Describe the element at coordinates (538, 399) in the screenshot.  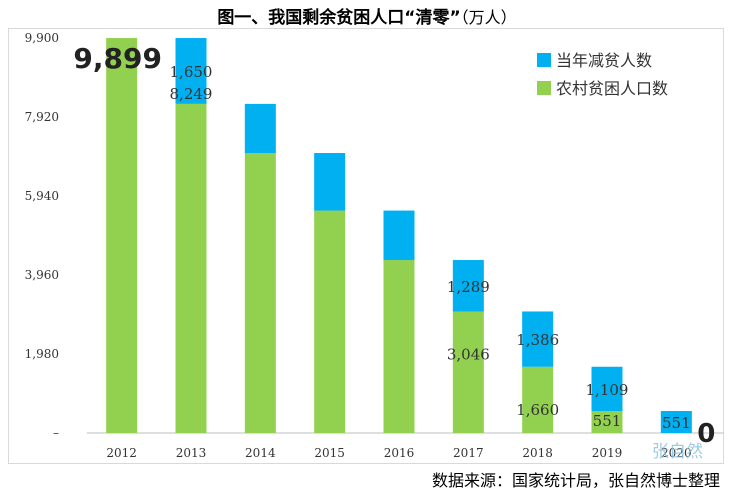
I see `bar-rural-2018` at that location.